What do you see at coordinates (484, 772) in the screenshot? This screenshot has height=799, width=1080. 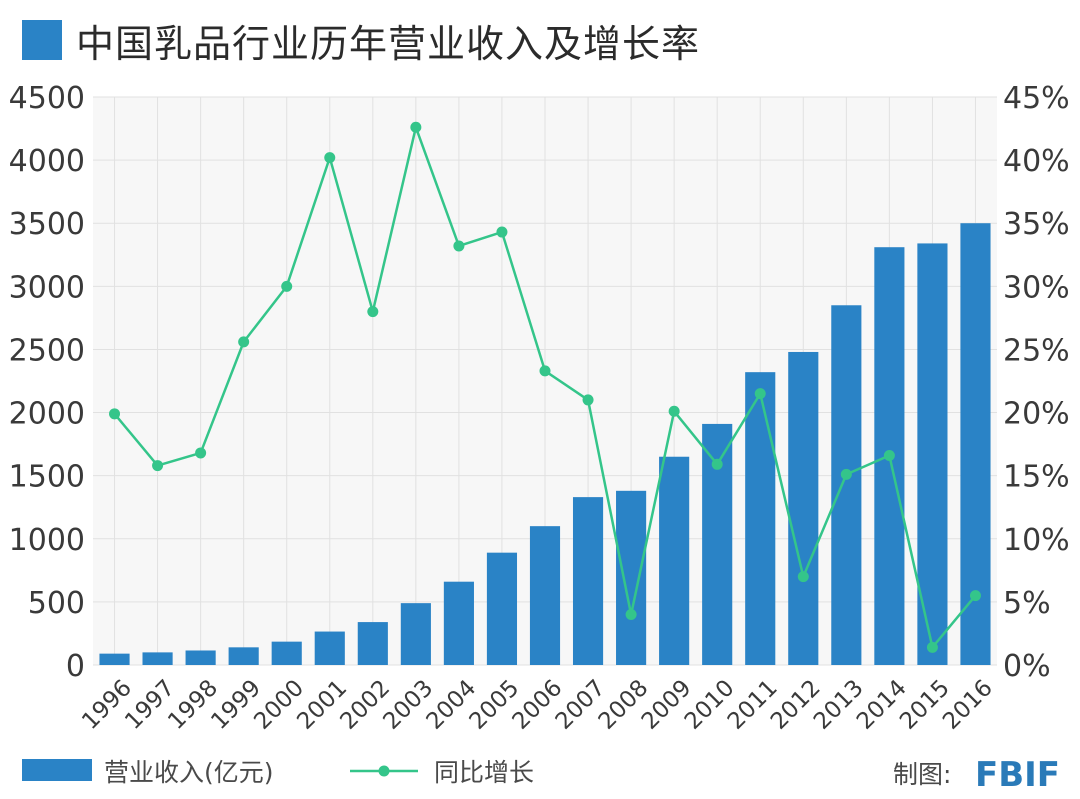 I see `legend-line-label: 同比增长` at bounding box center [484, 772].